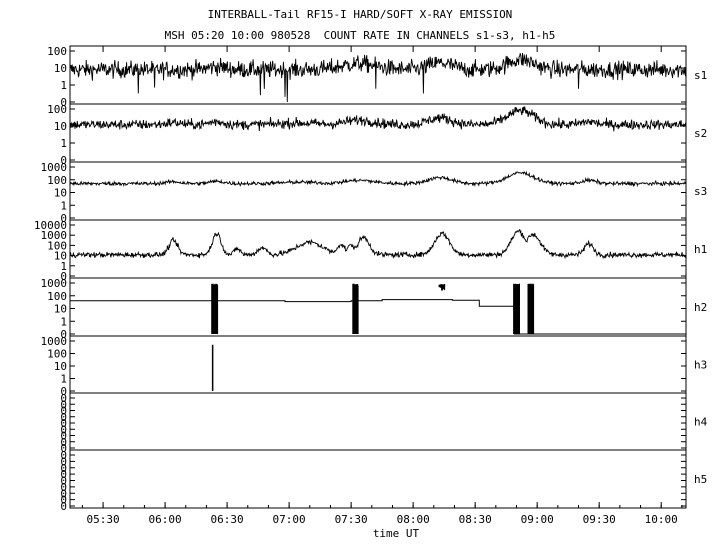 The width and height of the screenshot is (720, 550). What do you see at coordinates (378, 244) in the screenshot?
I see `series-h1` at bounding box center [378, 244].